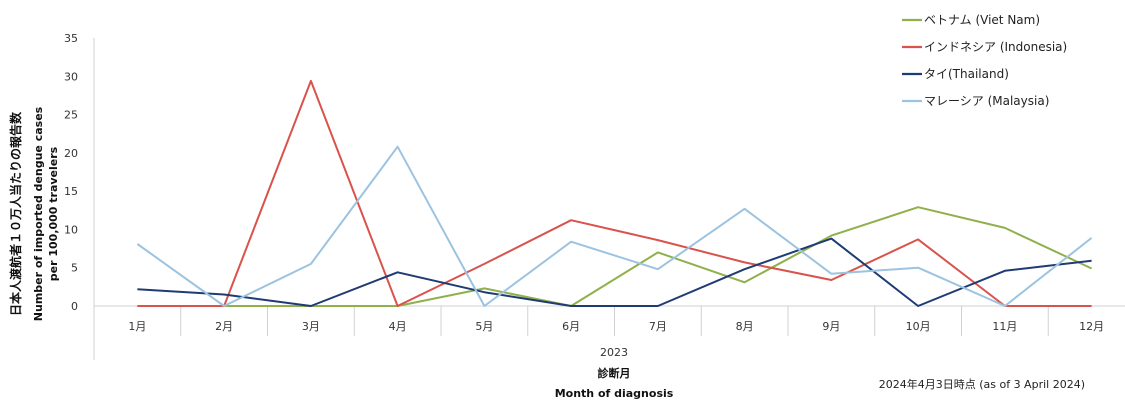  I want to click on x-tick-label: 11月, so click(1004, 326).